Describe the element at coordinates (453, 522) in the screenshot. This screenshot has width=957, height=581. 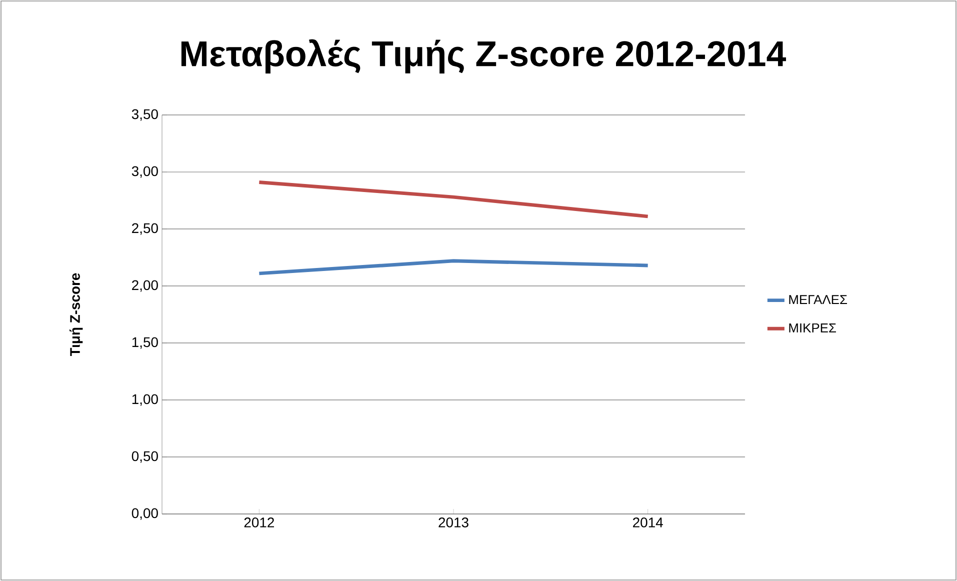
I see `x-tick-label: 2013` at that location.